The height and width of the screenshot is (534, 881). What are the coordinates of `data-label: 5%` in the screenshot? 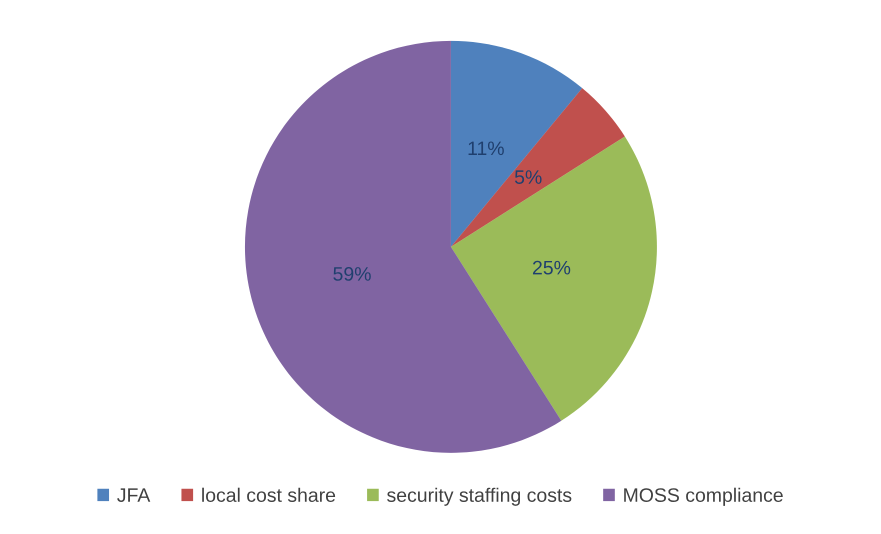 It's located at (528, 177).